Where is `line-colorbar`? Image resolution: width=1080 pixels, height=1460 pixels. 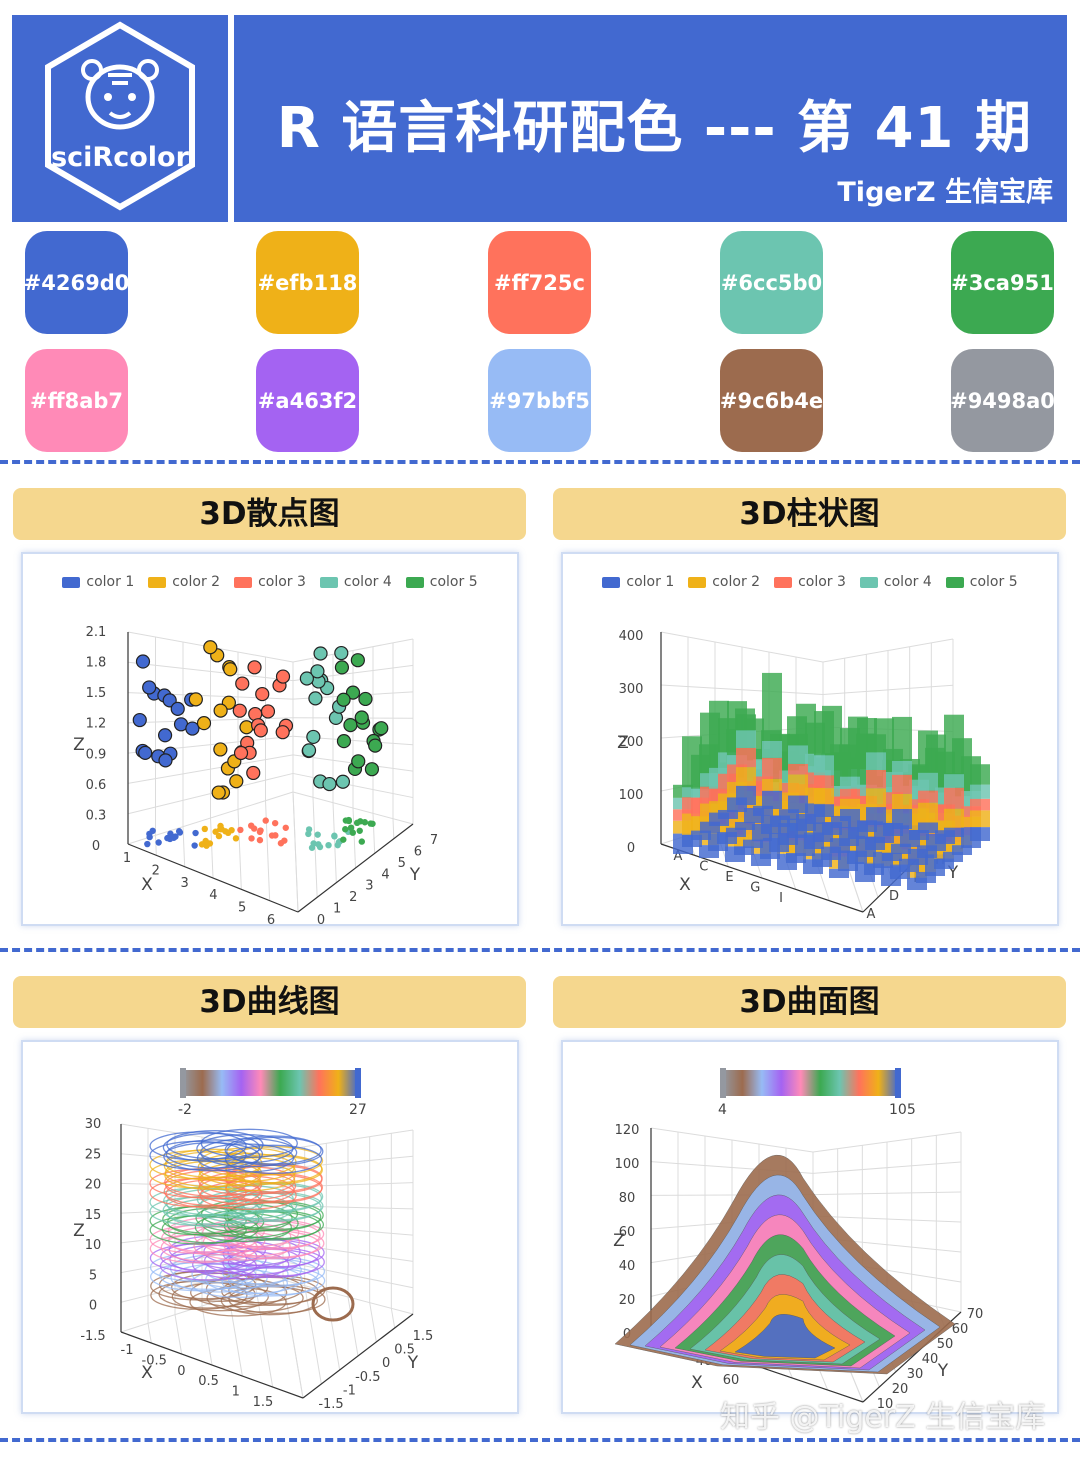
line-colorbar is located at coordinates (270, 1083).